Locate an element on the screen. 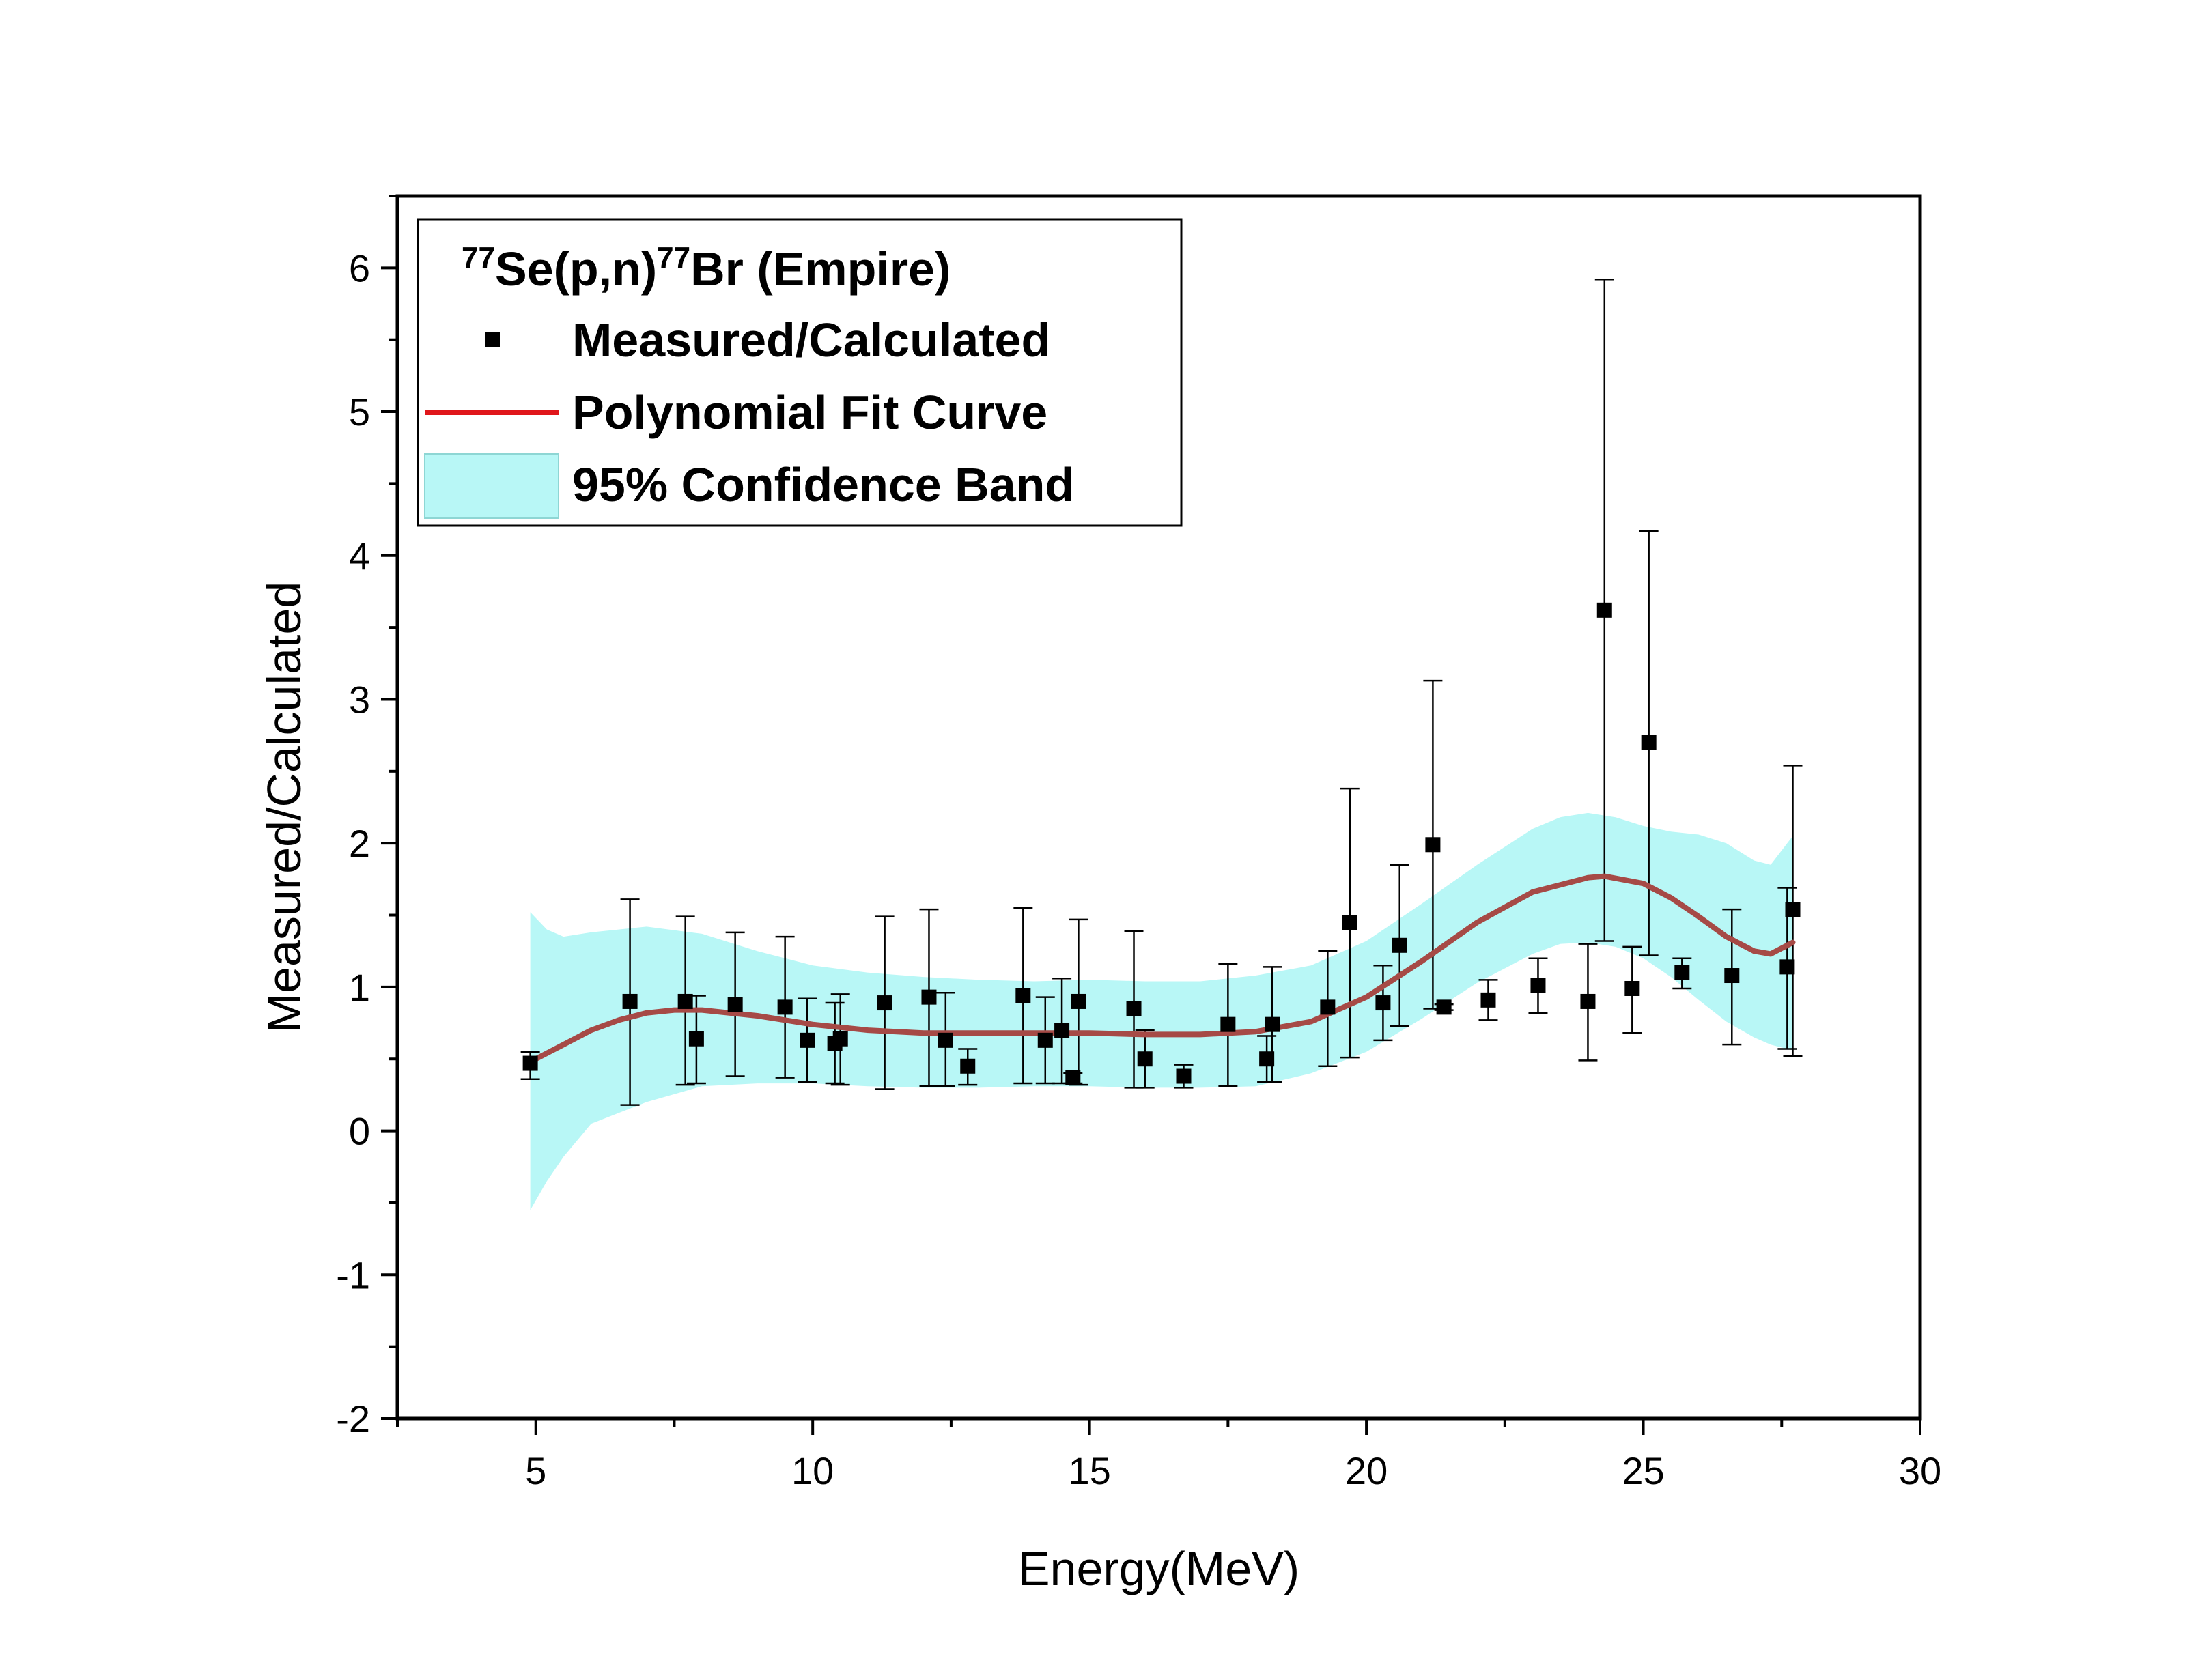  fit-line is located at coordinates (1161, 969).